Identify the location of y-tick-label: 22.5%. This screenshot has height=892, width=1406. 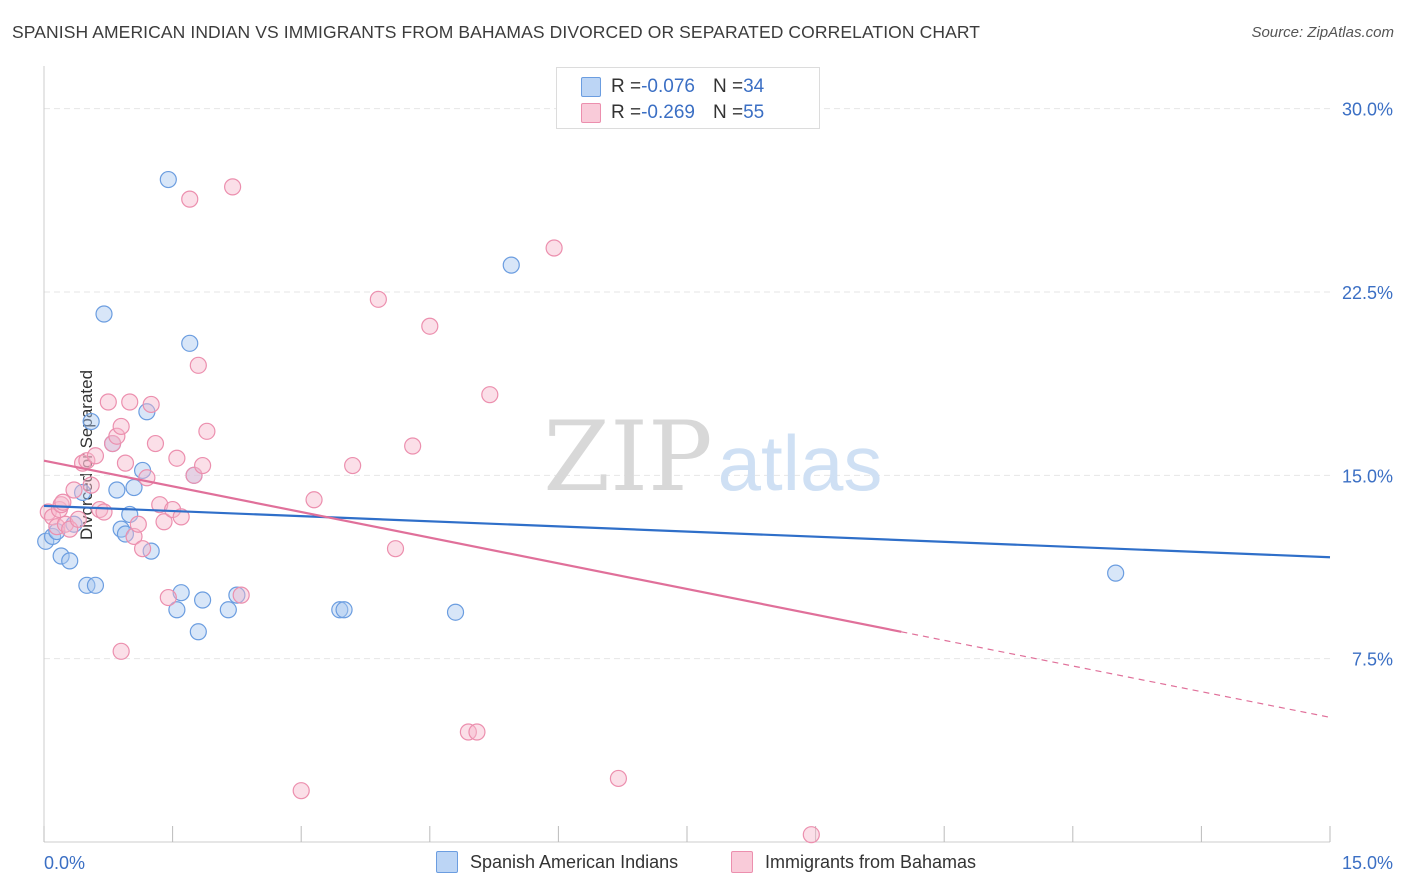
(1367, 293).